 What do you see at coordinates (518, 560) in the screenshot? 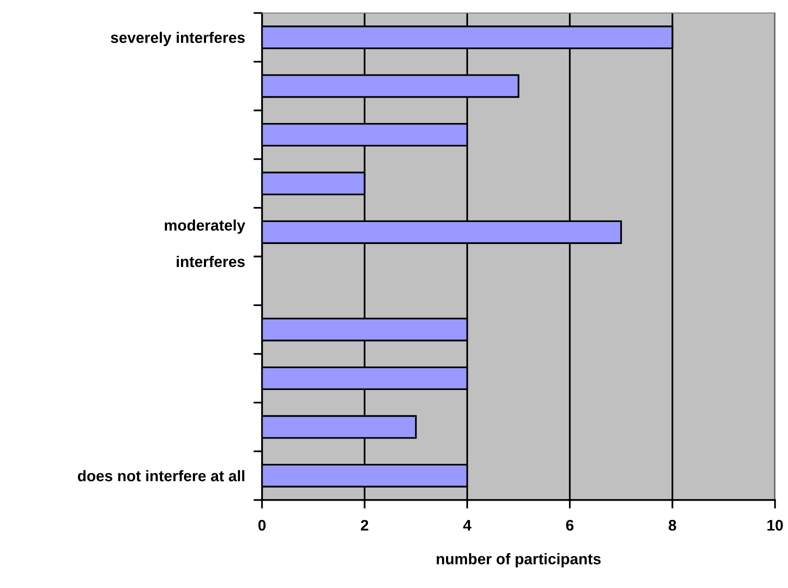
I see `x-axis-title: number of participants` at bounding box center [518, 560].